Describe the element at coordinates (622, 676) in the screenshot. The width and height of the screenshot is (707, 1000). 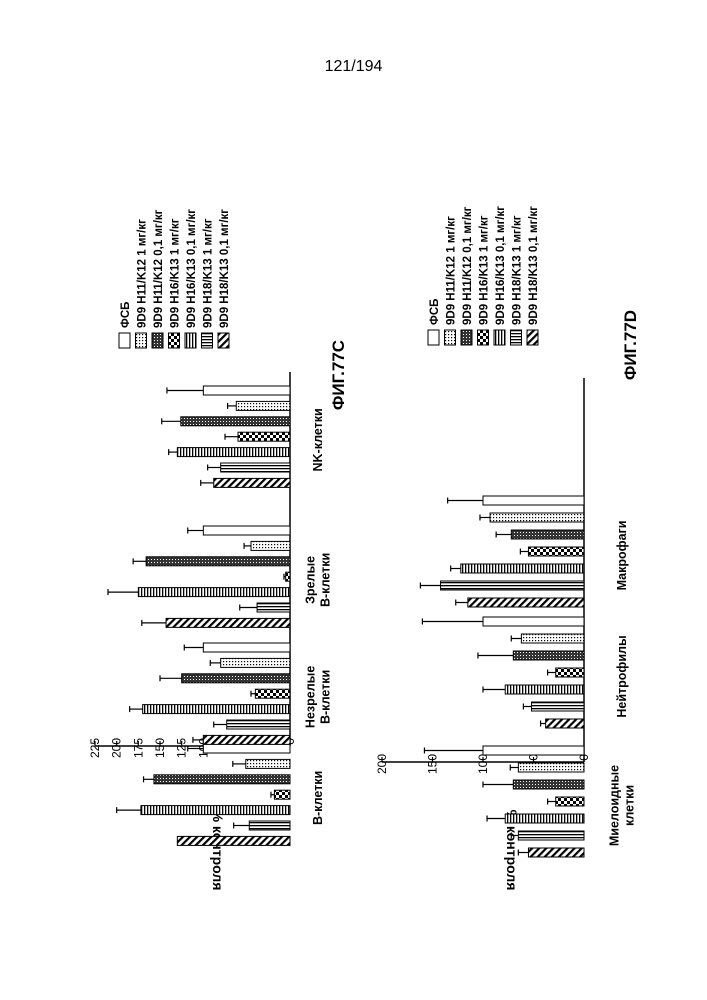
I see `category-label: Нейтрофилы` at that location.